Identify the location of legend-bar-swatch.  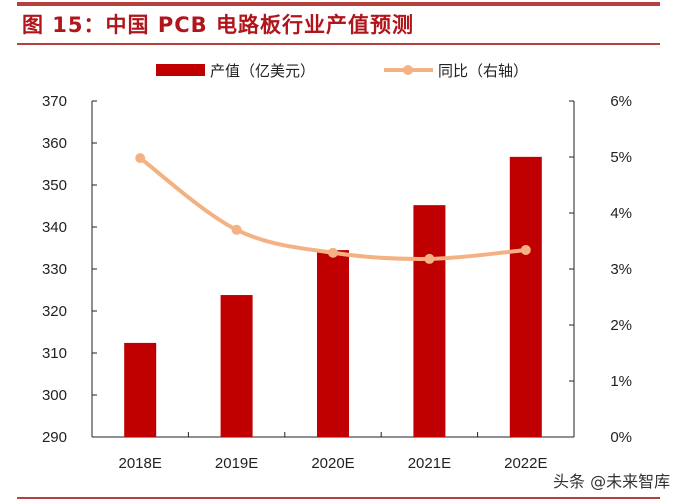
(180, 70).